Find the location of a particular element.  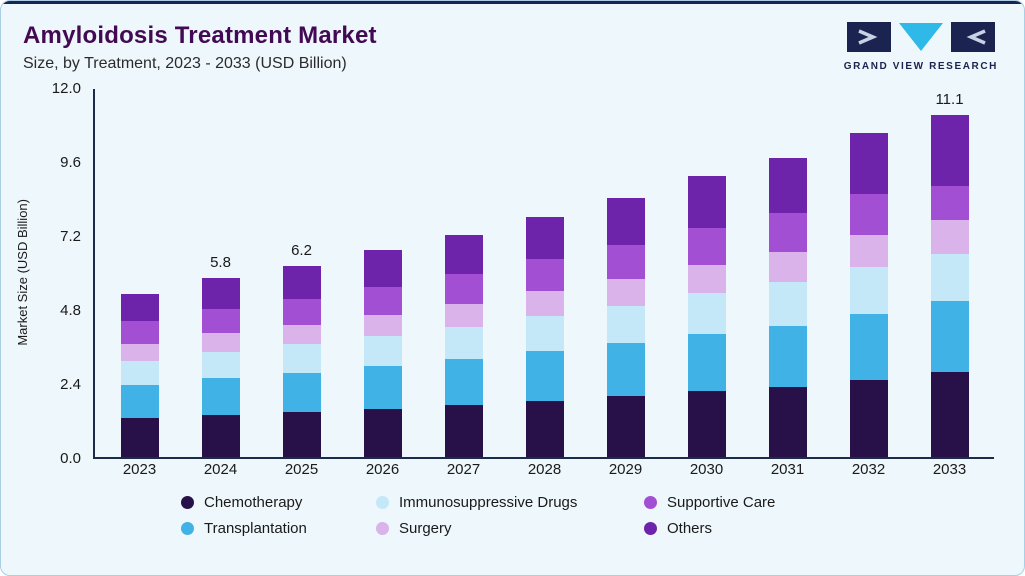

legend-dot-chemotherapy is located at coordinates (187, 502).